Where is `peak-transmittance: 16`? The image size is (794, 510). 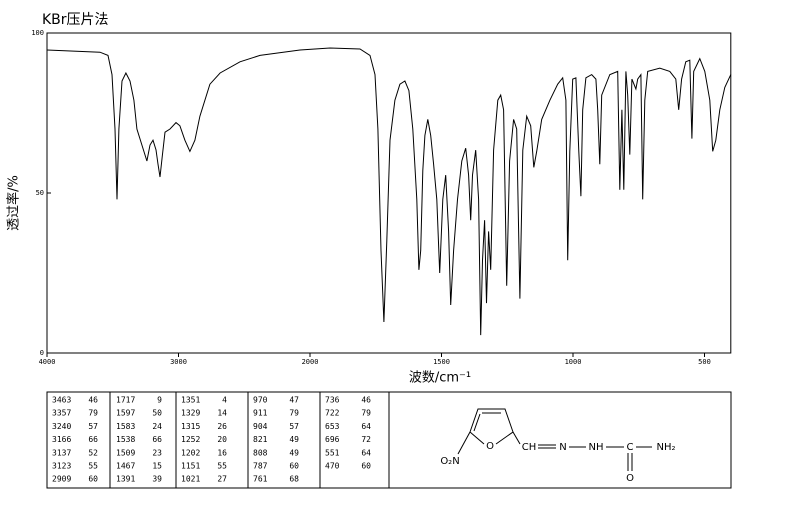
peak-transmittance: 16 is located at coordinates (222, 452).